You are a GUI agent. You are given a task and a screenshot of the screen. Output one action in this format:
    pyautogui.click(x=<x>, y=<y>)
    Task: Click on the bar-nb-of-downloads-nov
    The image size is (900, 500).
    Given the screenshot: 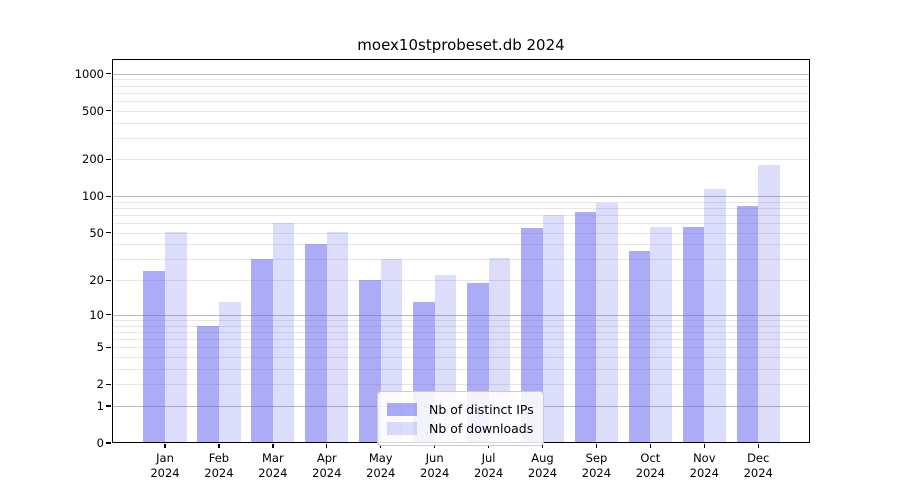 What is the action you would take?
    pyautogui.click(x=715, y=315)
    